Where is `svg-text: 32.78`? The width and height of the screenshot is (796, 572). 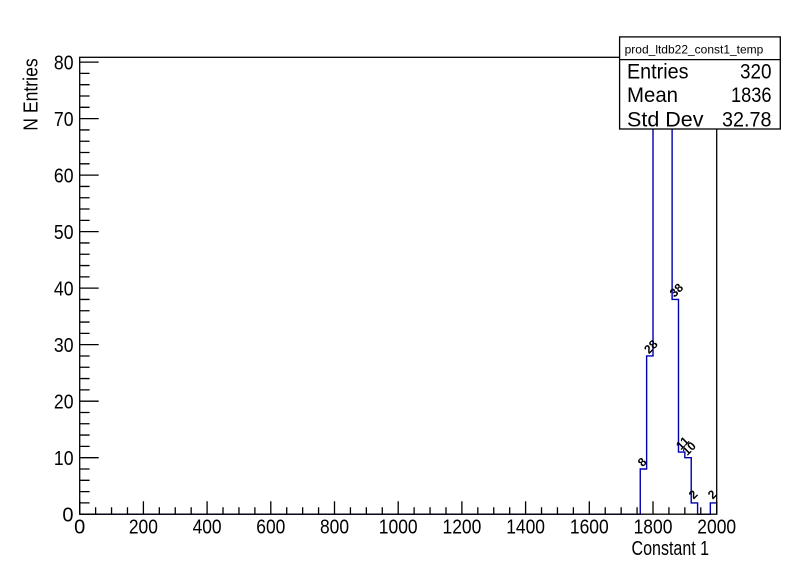
svg-text: 32.78 is located at coordinates (747, 120).